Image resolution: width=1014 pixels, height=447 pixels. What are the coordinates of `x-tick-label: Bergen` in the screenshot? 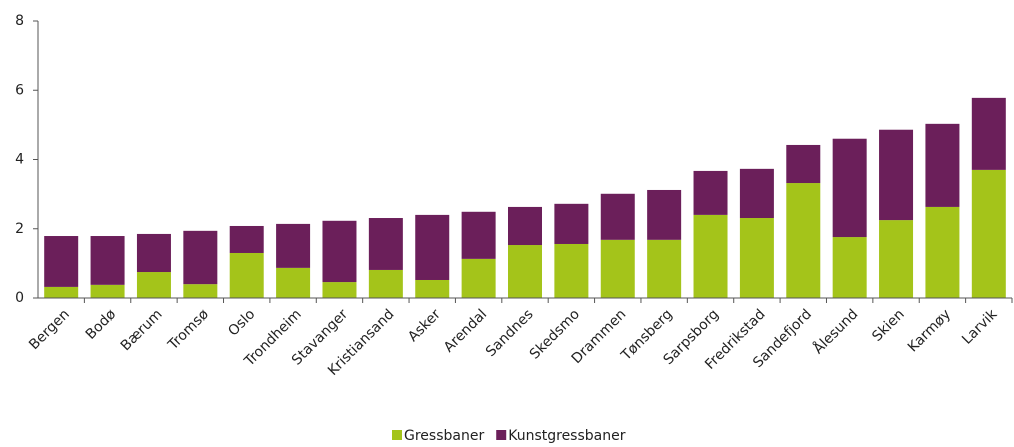 It's located at (49, 329).